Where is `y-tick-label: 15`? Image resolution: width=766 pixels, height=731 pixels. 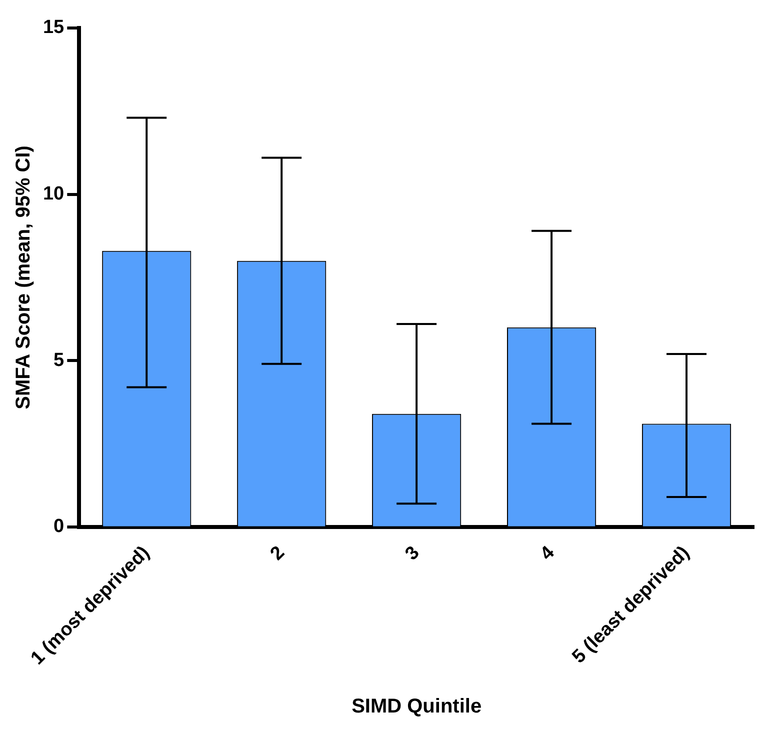 y-tick-label: 15 is located at coordinates (53, 27).